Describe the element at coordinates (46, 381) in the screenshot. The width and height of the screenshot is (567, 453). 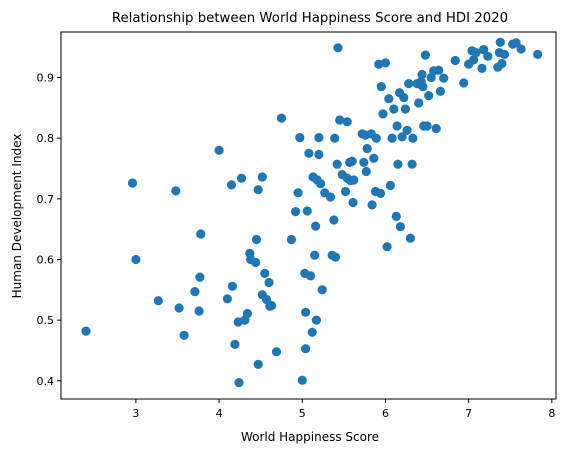
I see `y-tick-label: 0.4` at that location.